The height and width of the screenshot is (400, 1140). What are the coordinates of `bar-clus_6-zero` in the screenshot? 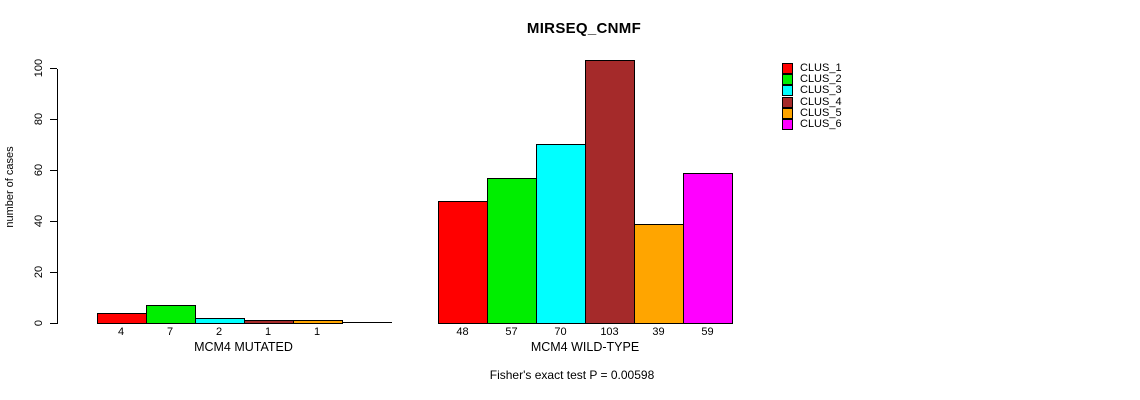 It's located at (366, 322).